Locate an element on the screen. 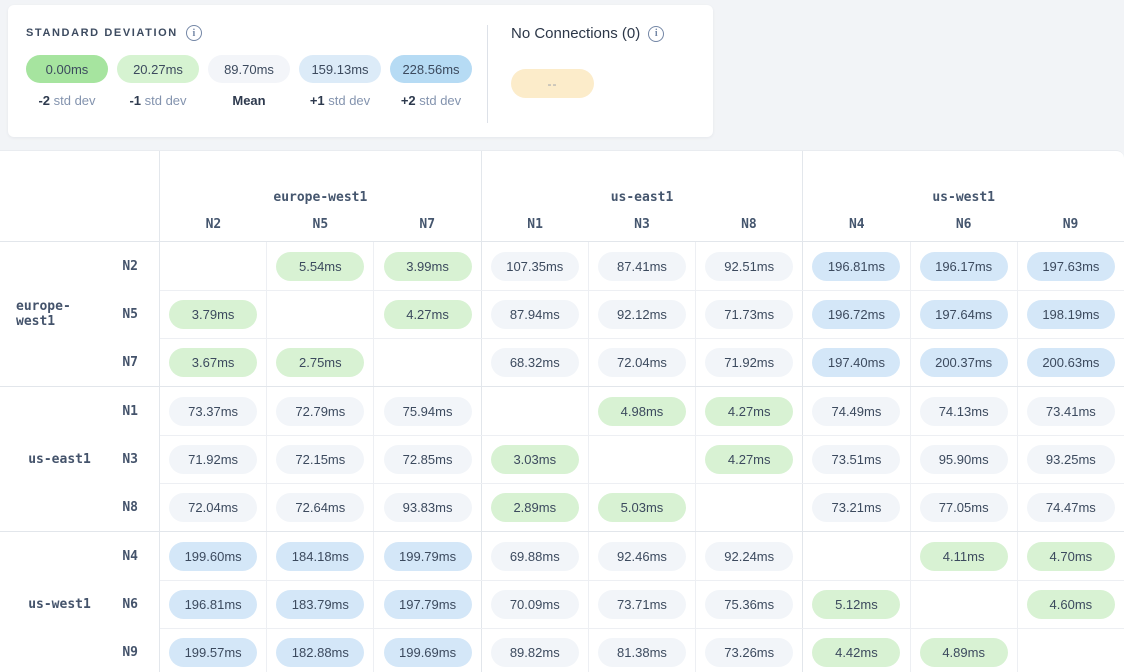 The width and height of the screenshot is (1124, 672). latency-pill: 92.46ms is located at coordinates (641, 556).